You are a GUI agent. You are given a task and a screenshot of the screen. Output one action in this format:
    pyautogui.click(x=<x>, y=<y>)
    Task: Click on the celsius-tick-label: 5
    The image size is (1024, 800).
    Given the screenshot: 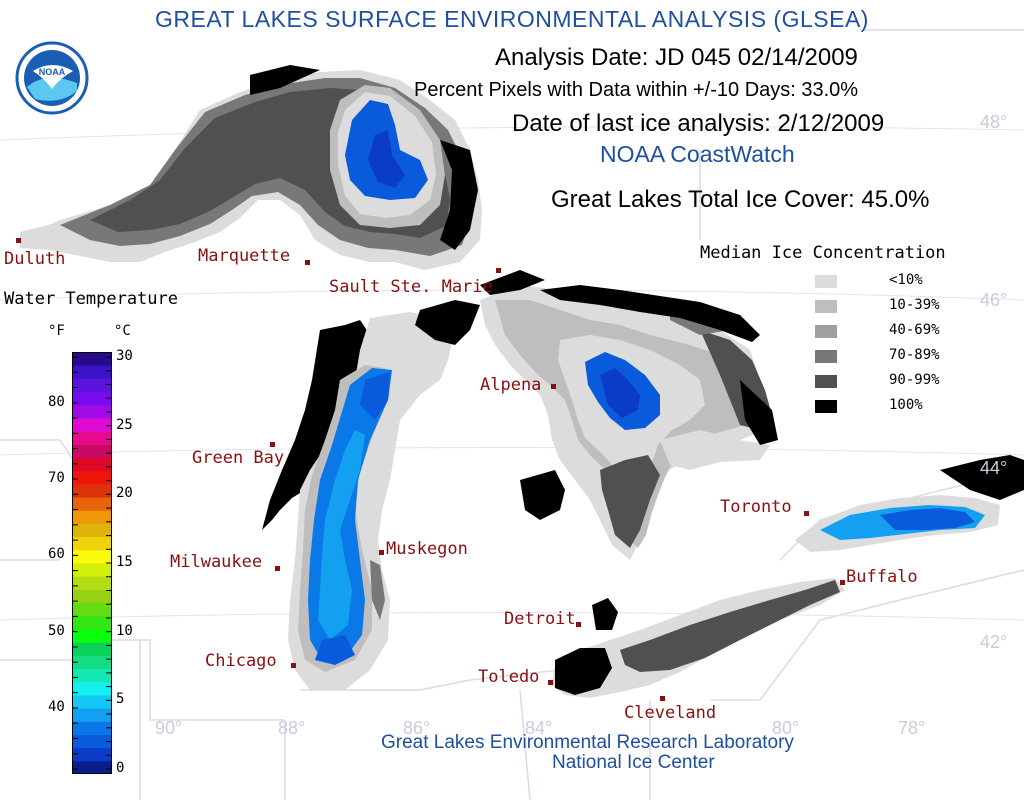 What is the action you would take?
    pyautogui.click(x=120, y=699)
    